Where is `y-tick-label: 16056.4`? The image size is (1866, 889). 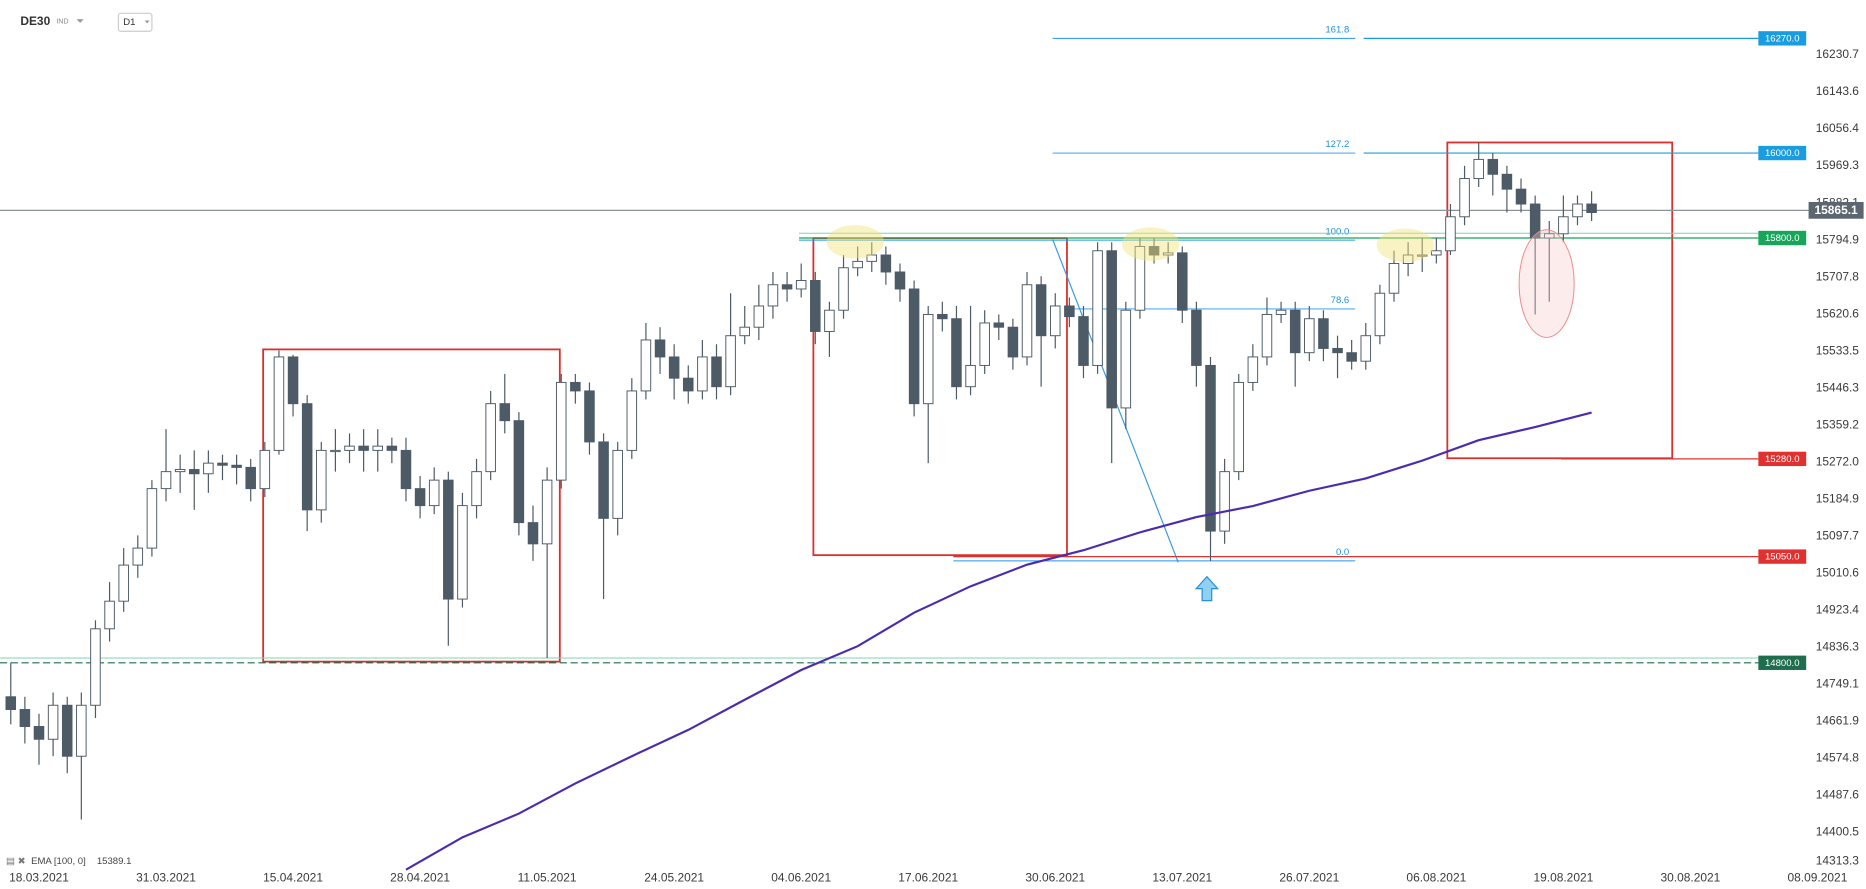
y-tick-label: 16056.4 is located at coordinates (1838, 128).